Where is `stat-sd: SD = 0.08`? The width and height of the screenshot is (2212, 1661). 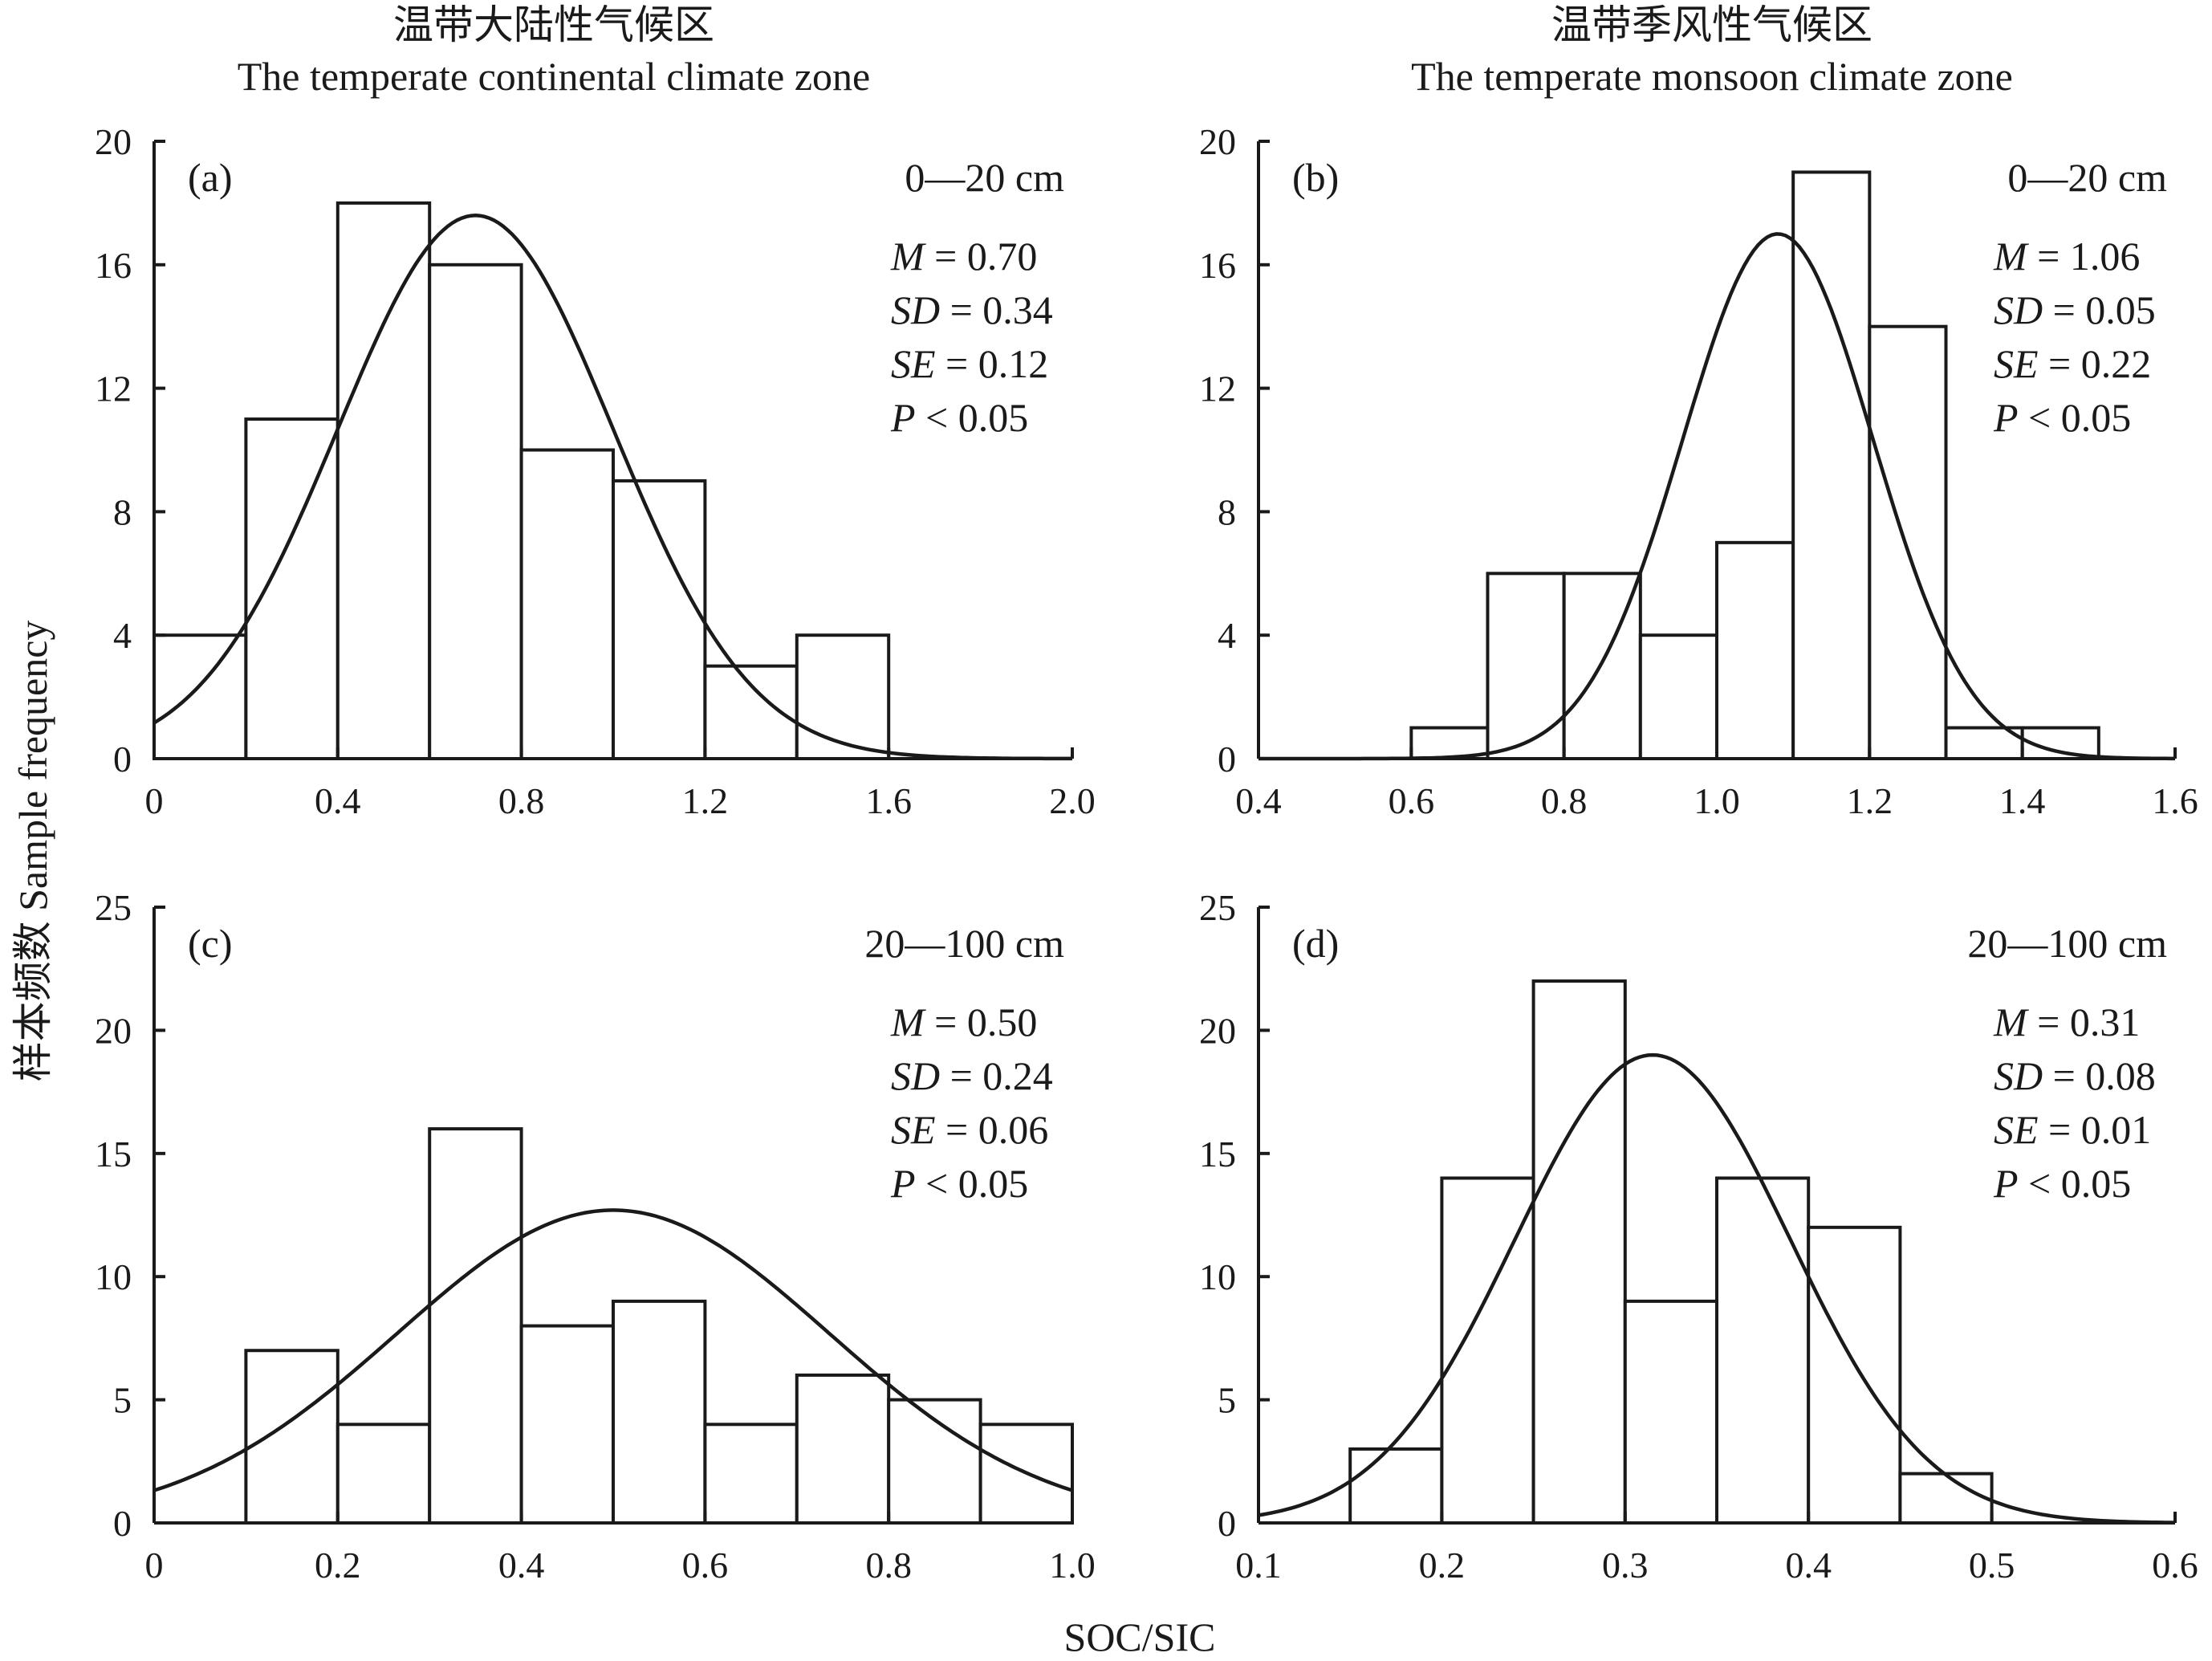 stat-sd: SD = 0.08 is located at coordinates (2075, 1075).